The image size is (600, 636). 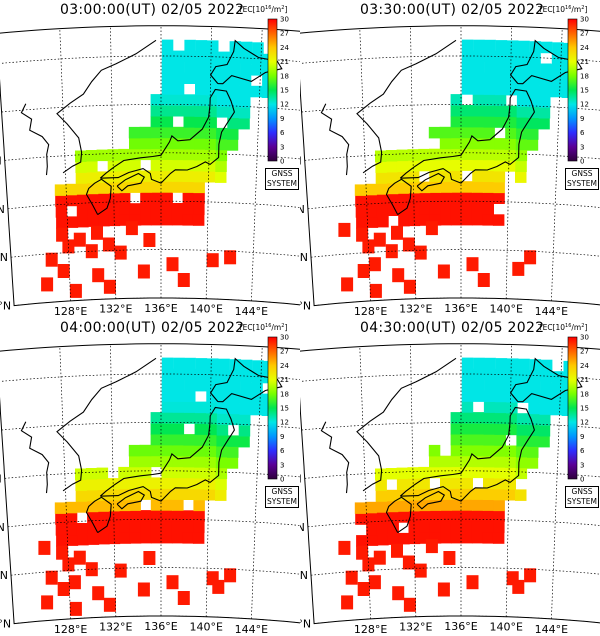 What do you see at coordinates (65, 164) in the screenshot?
I see `longitude-gridline` at bounding box center [65, 164].